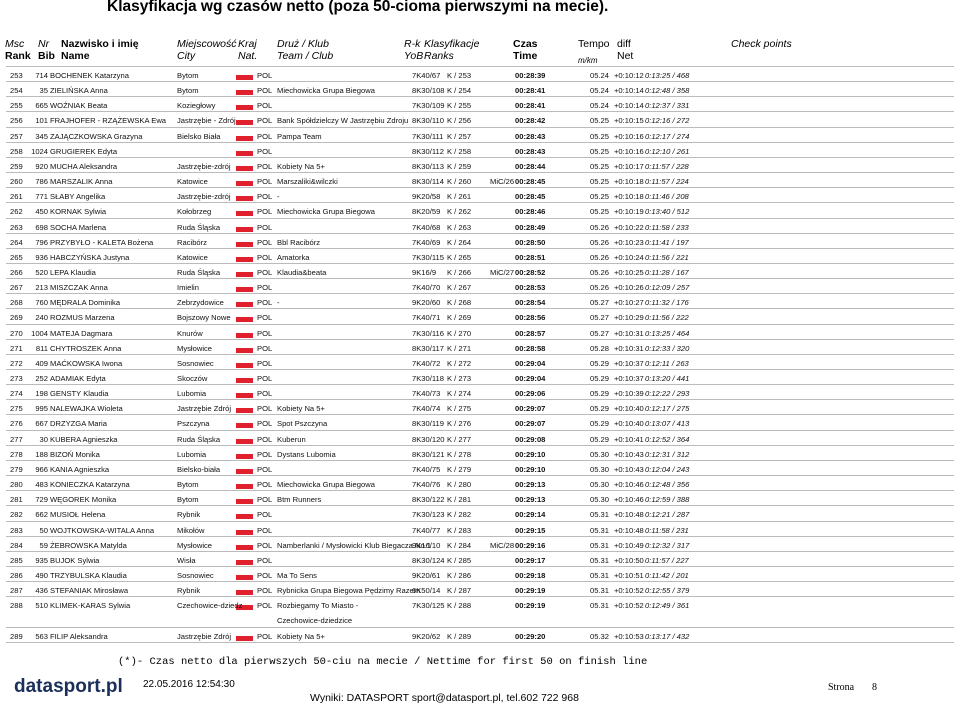  What do you see at coordinates (88, 575) in the screenshot?
I see `name: TRZYBULSKA Klaudia` at bounding box center [88, 575].